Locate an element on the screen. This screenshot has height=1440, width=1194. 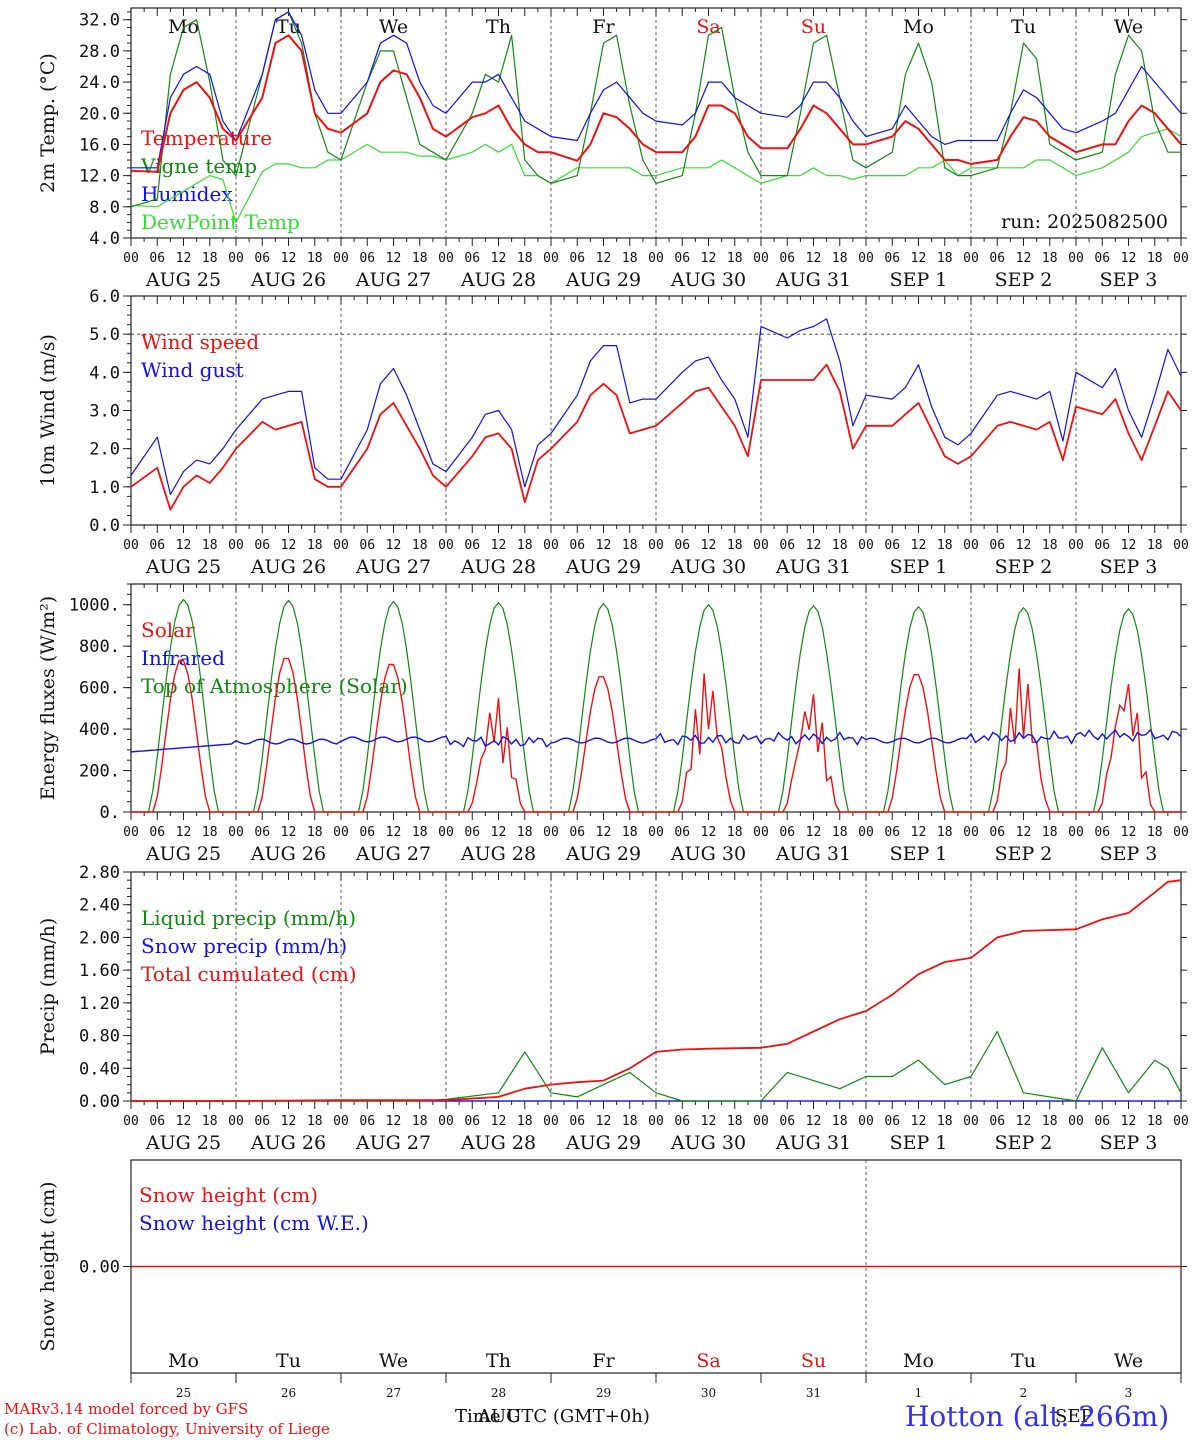
series-wind-gust is located at coordinates (656, 407).